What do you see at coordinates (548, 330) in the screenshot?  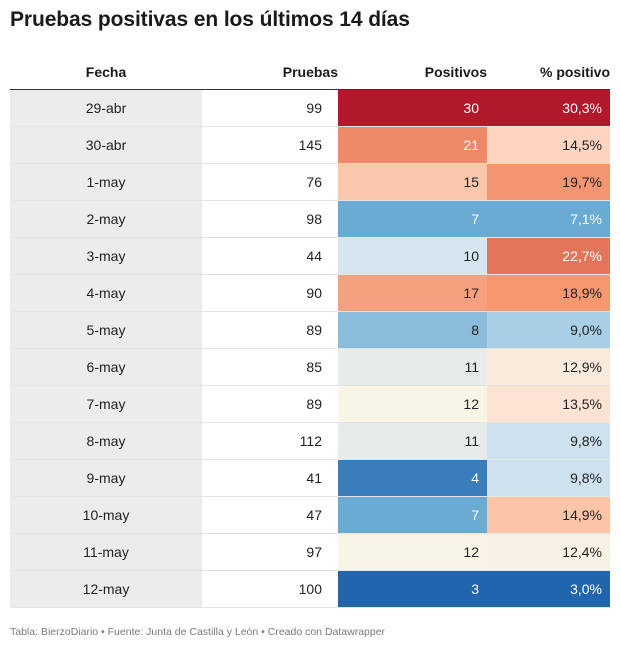 I see `cell-pct-positivo: 9,0%` at bounding box center [548, 330].